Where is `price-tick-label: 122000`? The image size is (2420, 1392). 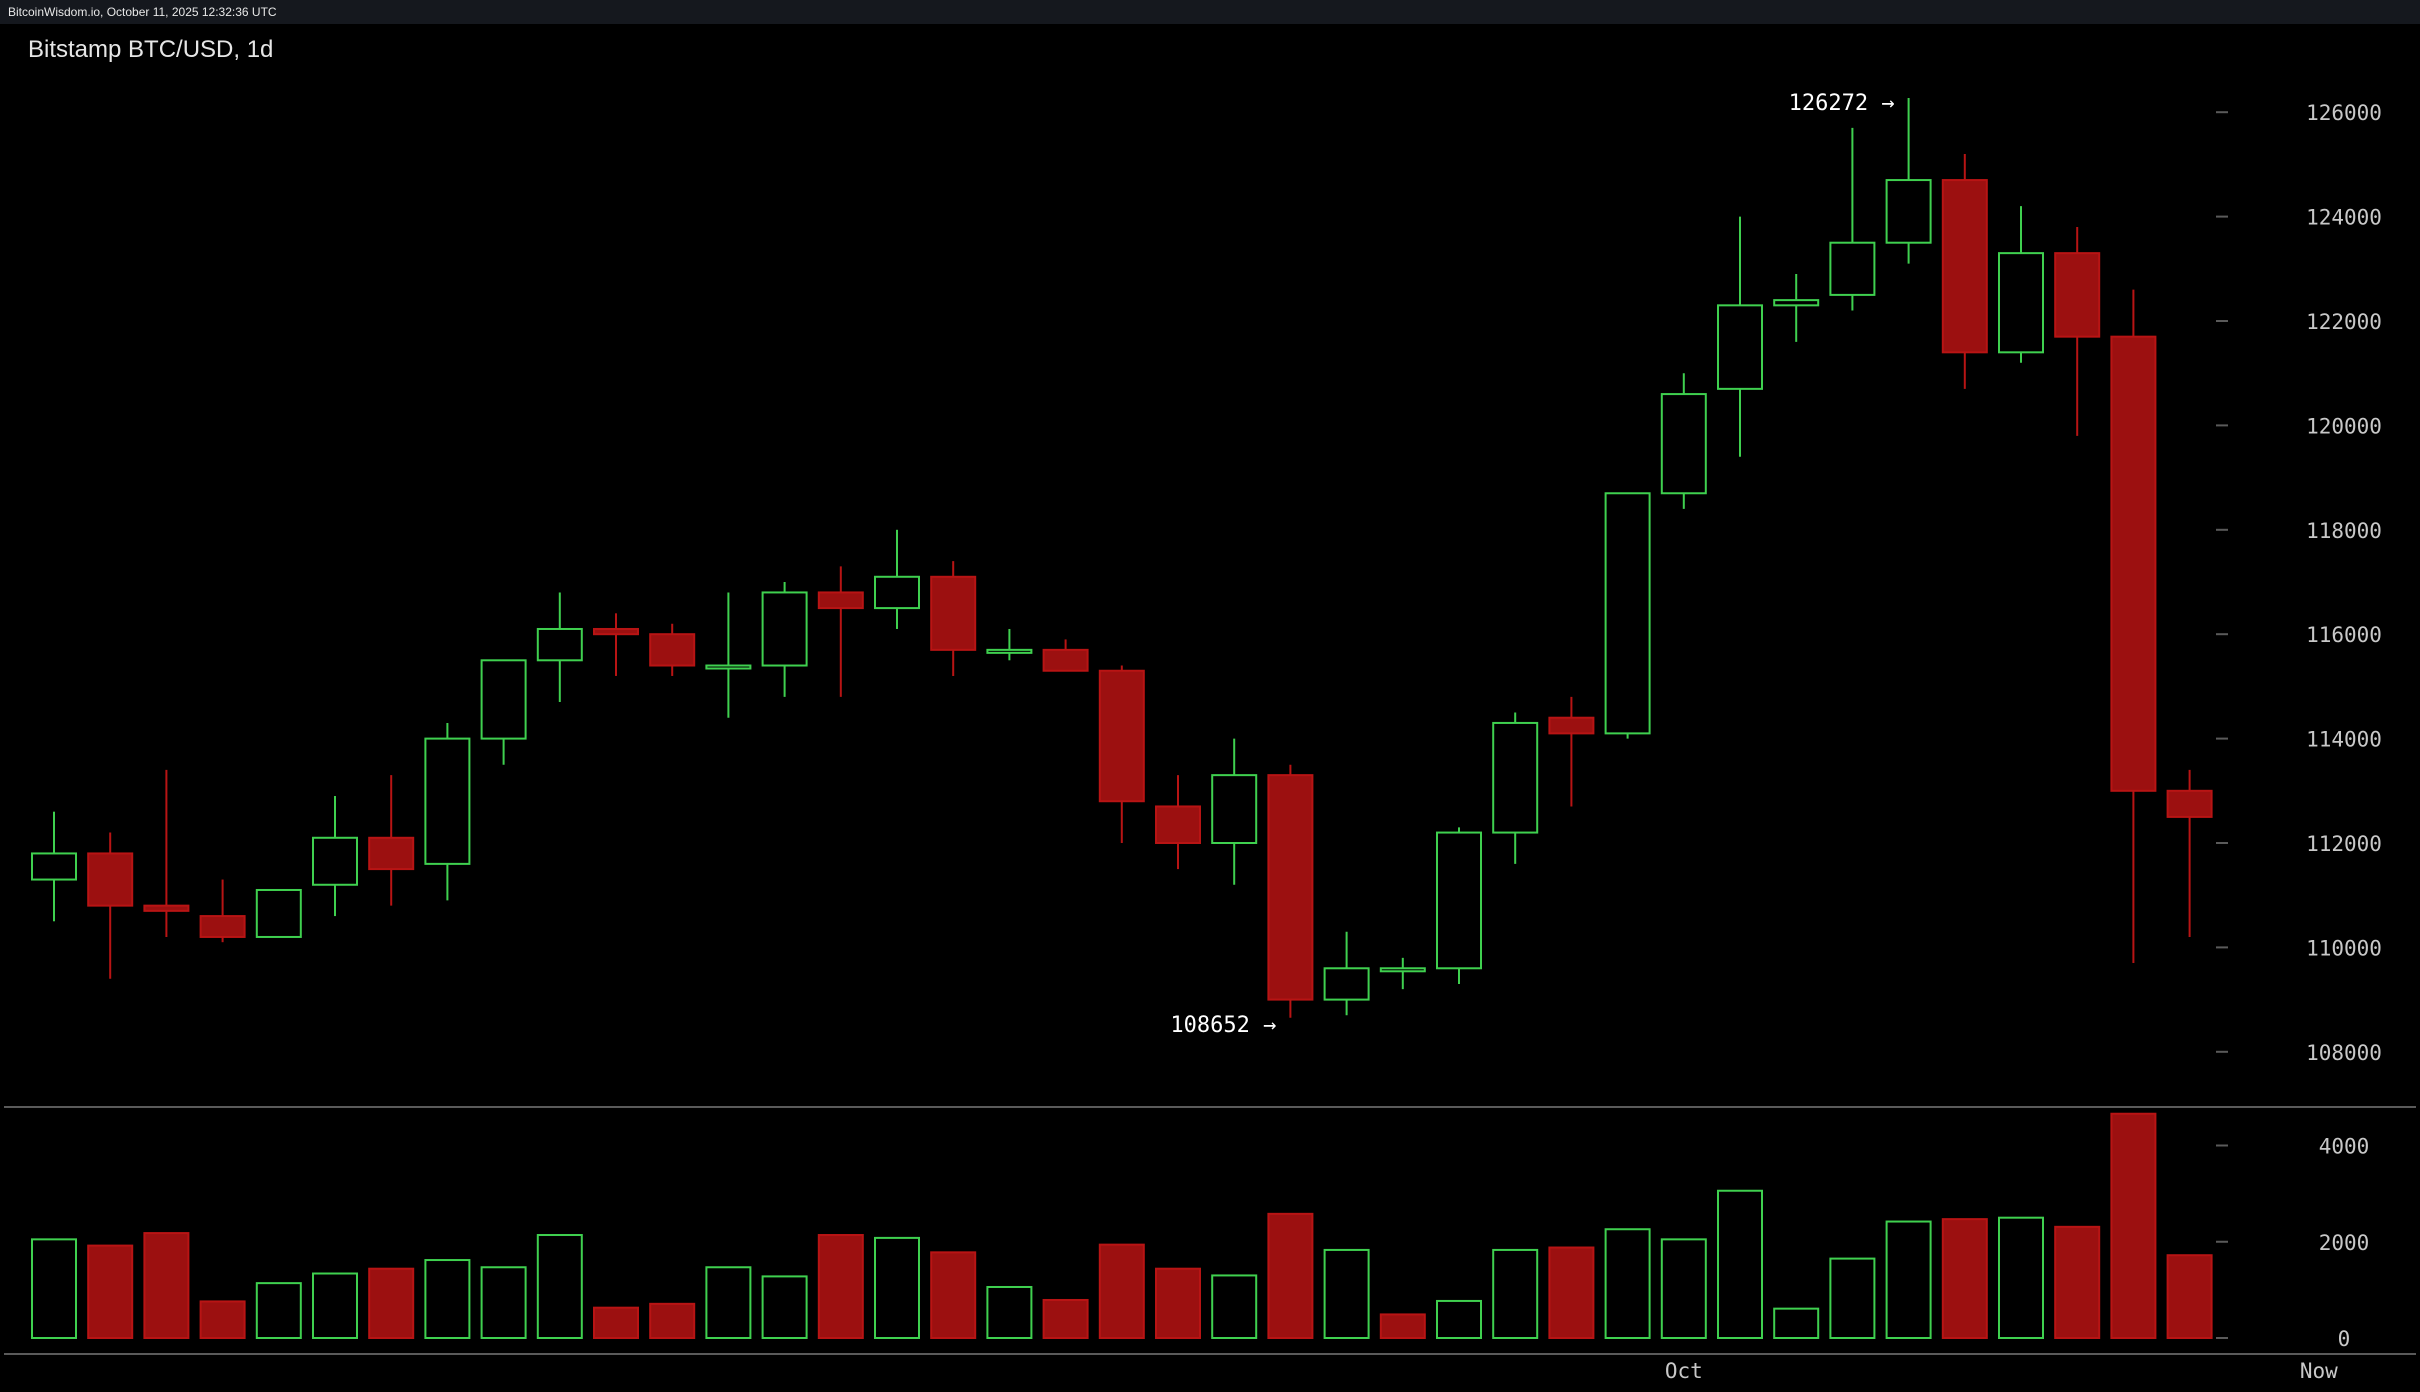
price-tick-label: 122000 is located at coordinates (2344, 322).